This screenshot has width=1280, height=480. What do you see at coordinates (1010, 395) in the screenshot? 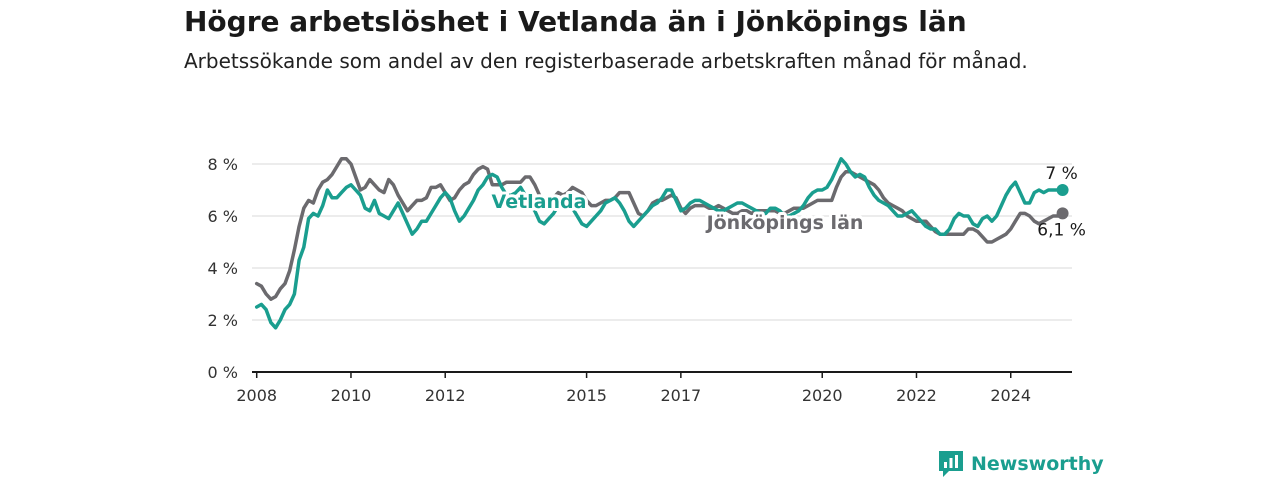
I see `x-tick-label: 2024` at bounding box center [1010, 395].